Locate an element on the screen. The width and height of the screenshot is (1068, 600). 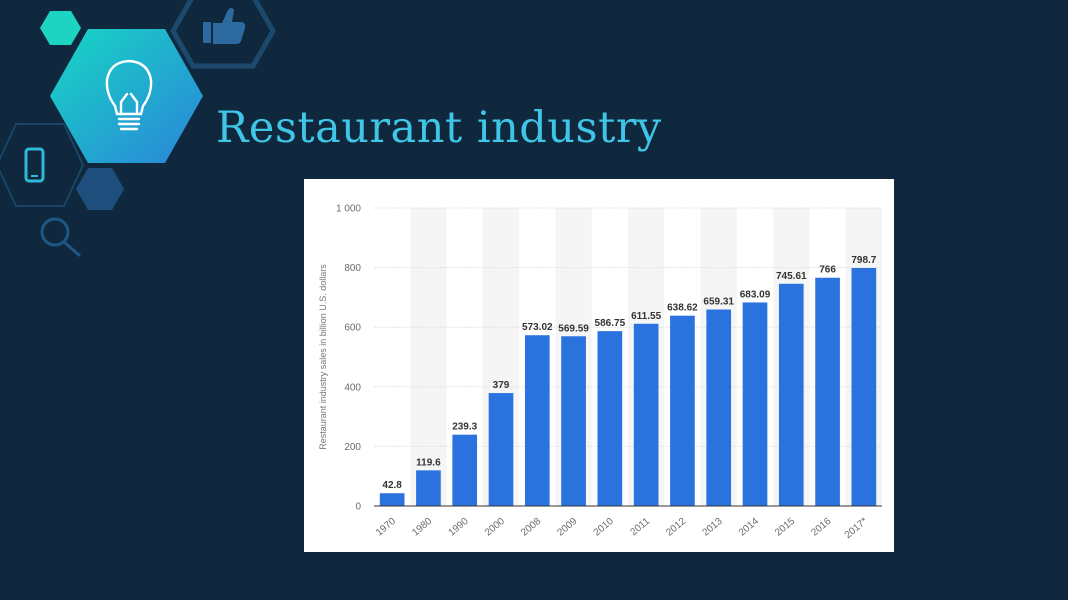
y-tick-label: 200 is located at coordinates (352, 447).